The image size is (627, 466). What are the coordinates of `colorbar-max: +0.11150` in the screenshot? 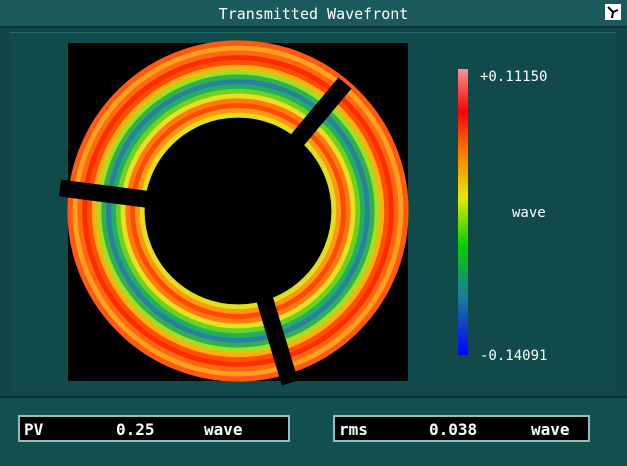 It's located at (514, 77).